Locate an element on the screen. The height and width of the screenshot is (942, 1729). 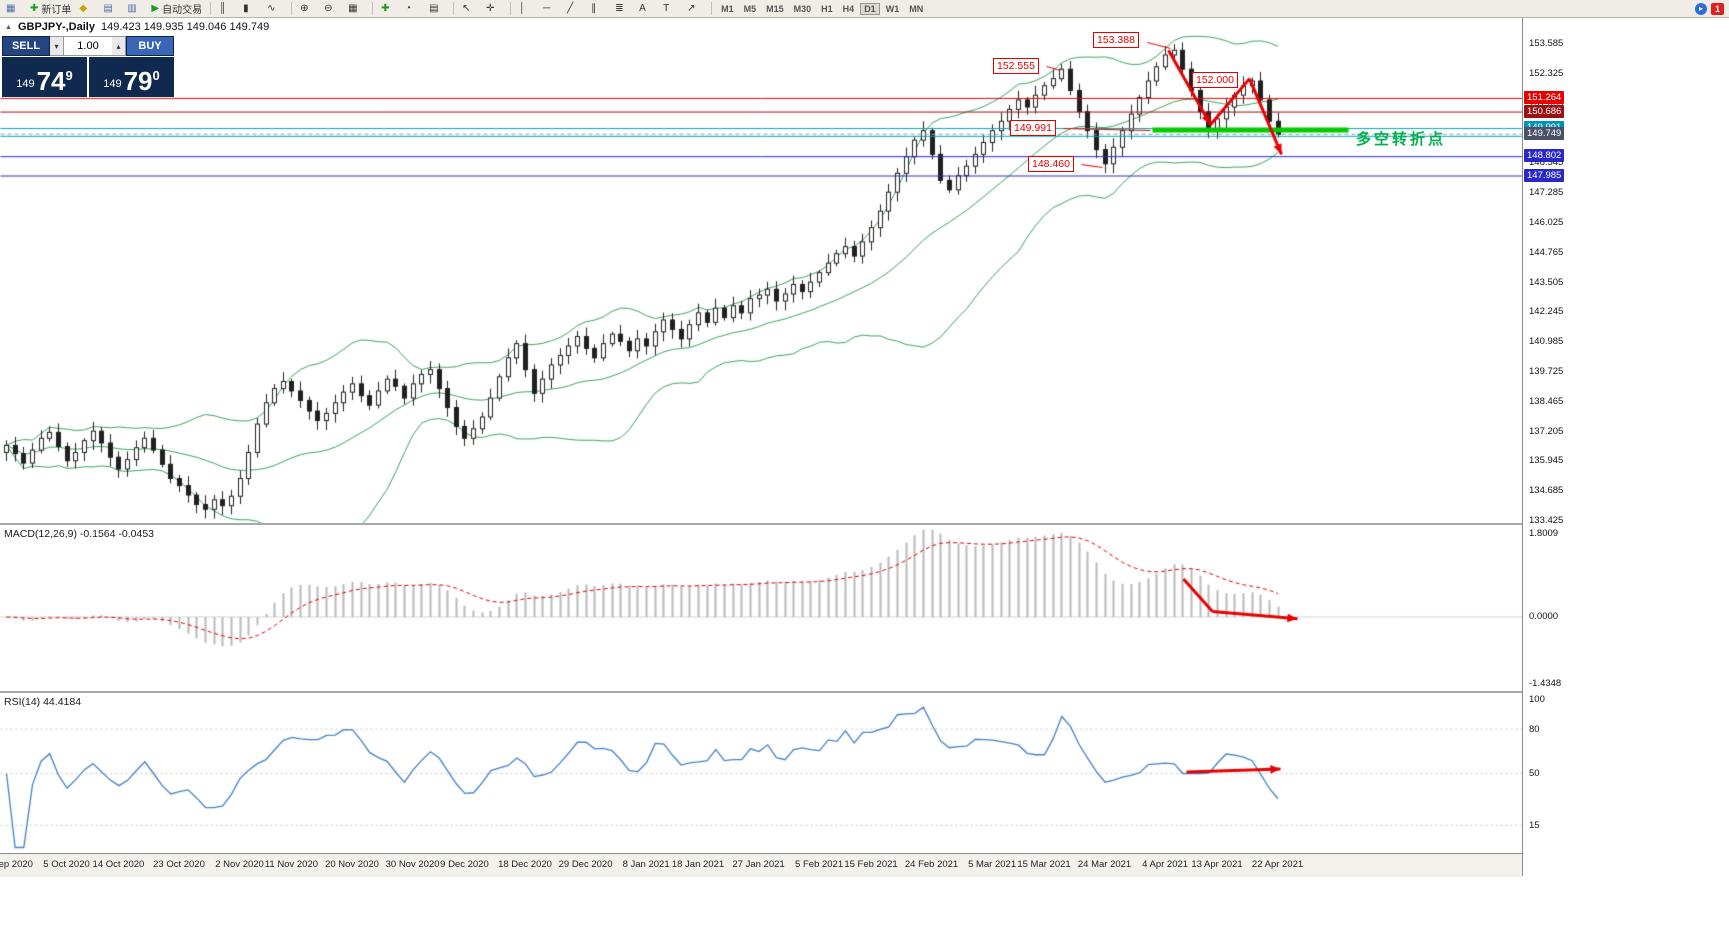
sell-price-display: 149 74 9 is located at coordinates (44, 77).